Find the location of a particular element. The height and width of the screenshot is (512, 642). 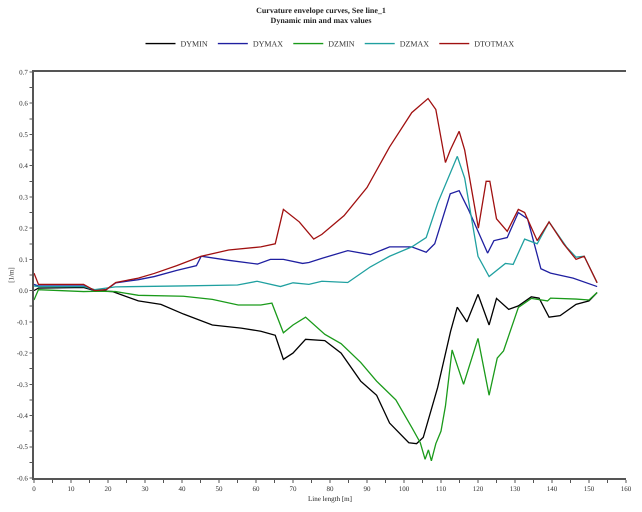

chart-title: Curvature envelope curves, See line_1 is located at coordinates (321, 10).